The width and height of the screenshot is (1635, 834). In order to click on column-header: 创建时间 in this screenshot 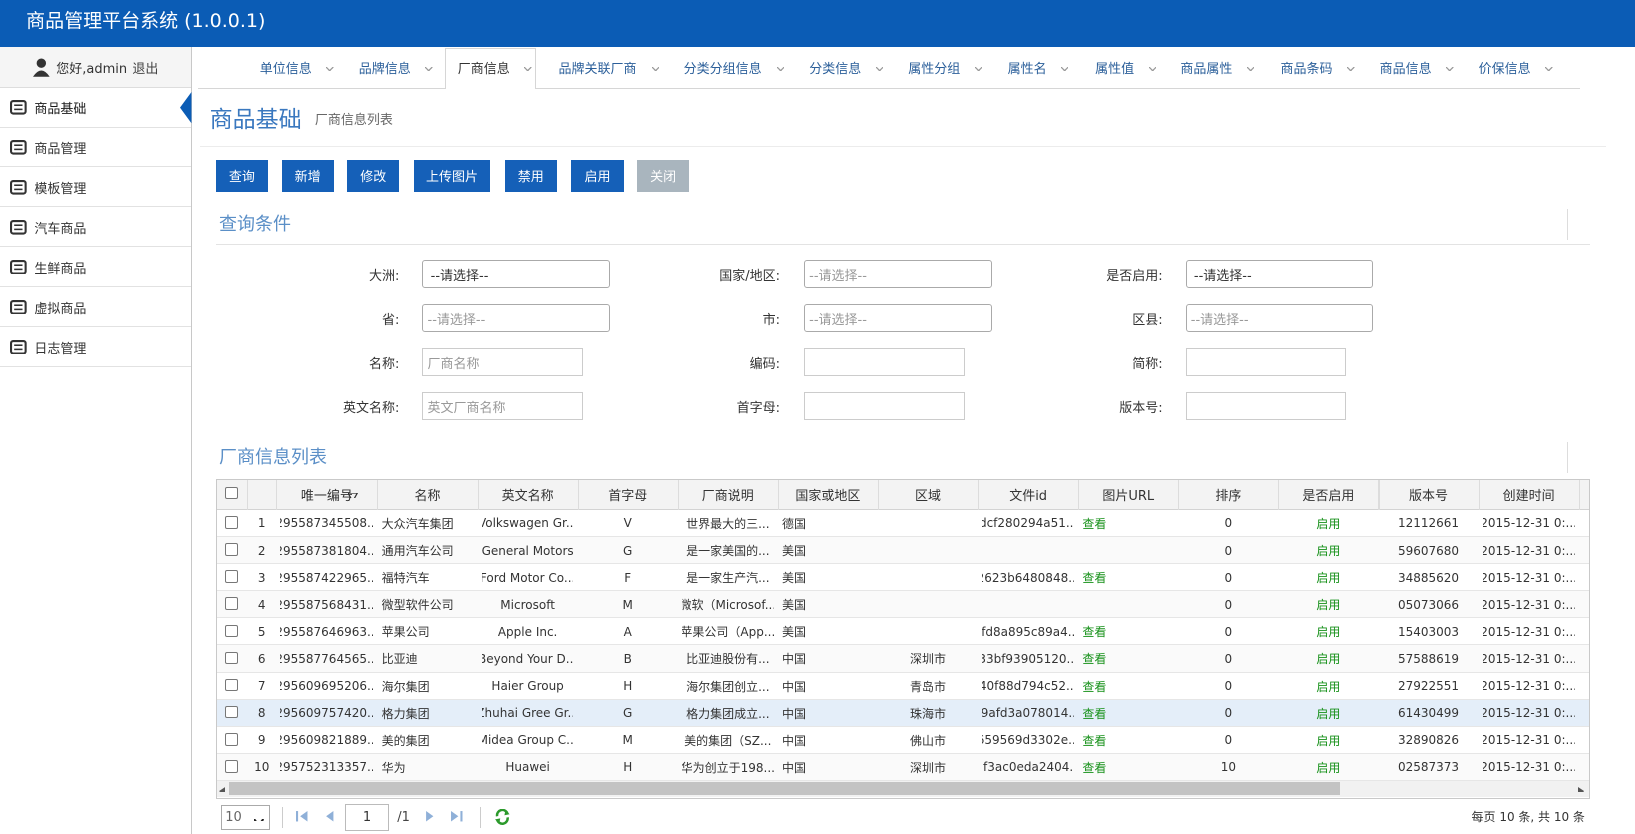, I will do `click(1528, 497)`.